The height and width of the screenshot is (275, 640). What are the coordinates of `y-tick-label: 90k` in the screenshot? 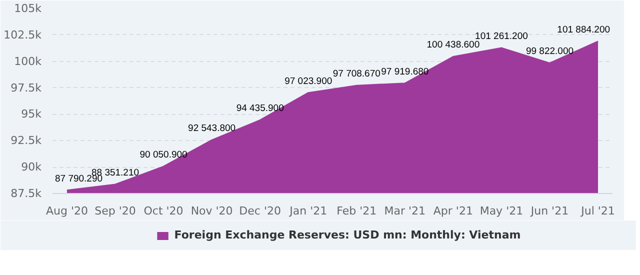 It's located at (31, 167).